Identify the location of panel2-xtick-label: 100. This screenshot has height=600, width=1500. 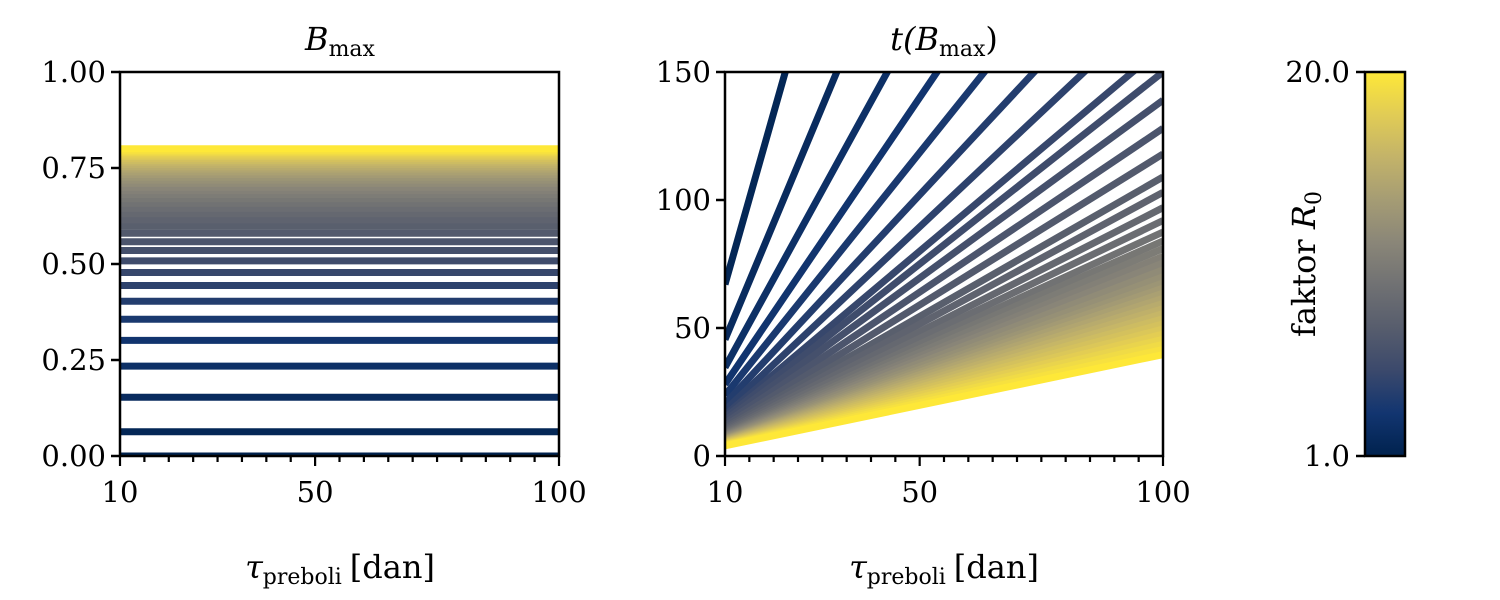
(1162, 492).